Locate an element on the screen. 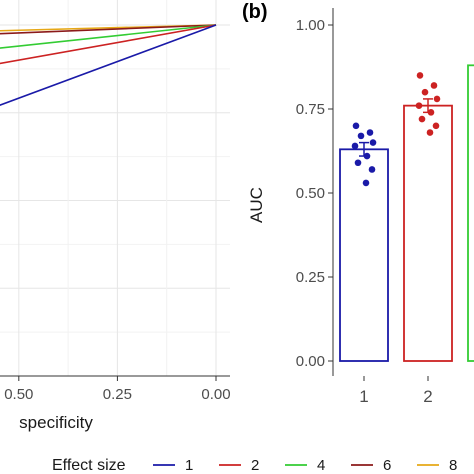  roc-x-tick-label: 0.00 is located at coordinates (215, 394).